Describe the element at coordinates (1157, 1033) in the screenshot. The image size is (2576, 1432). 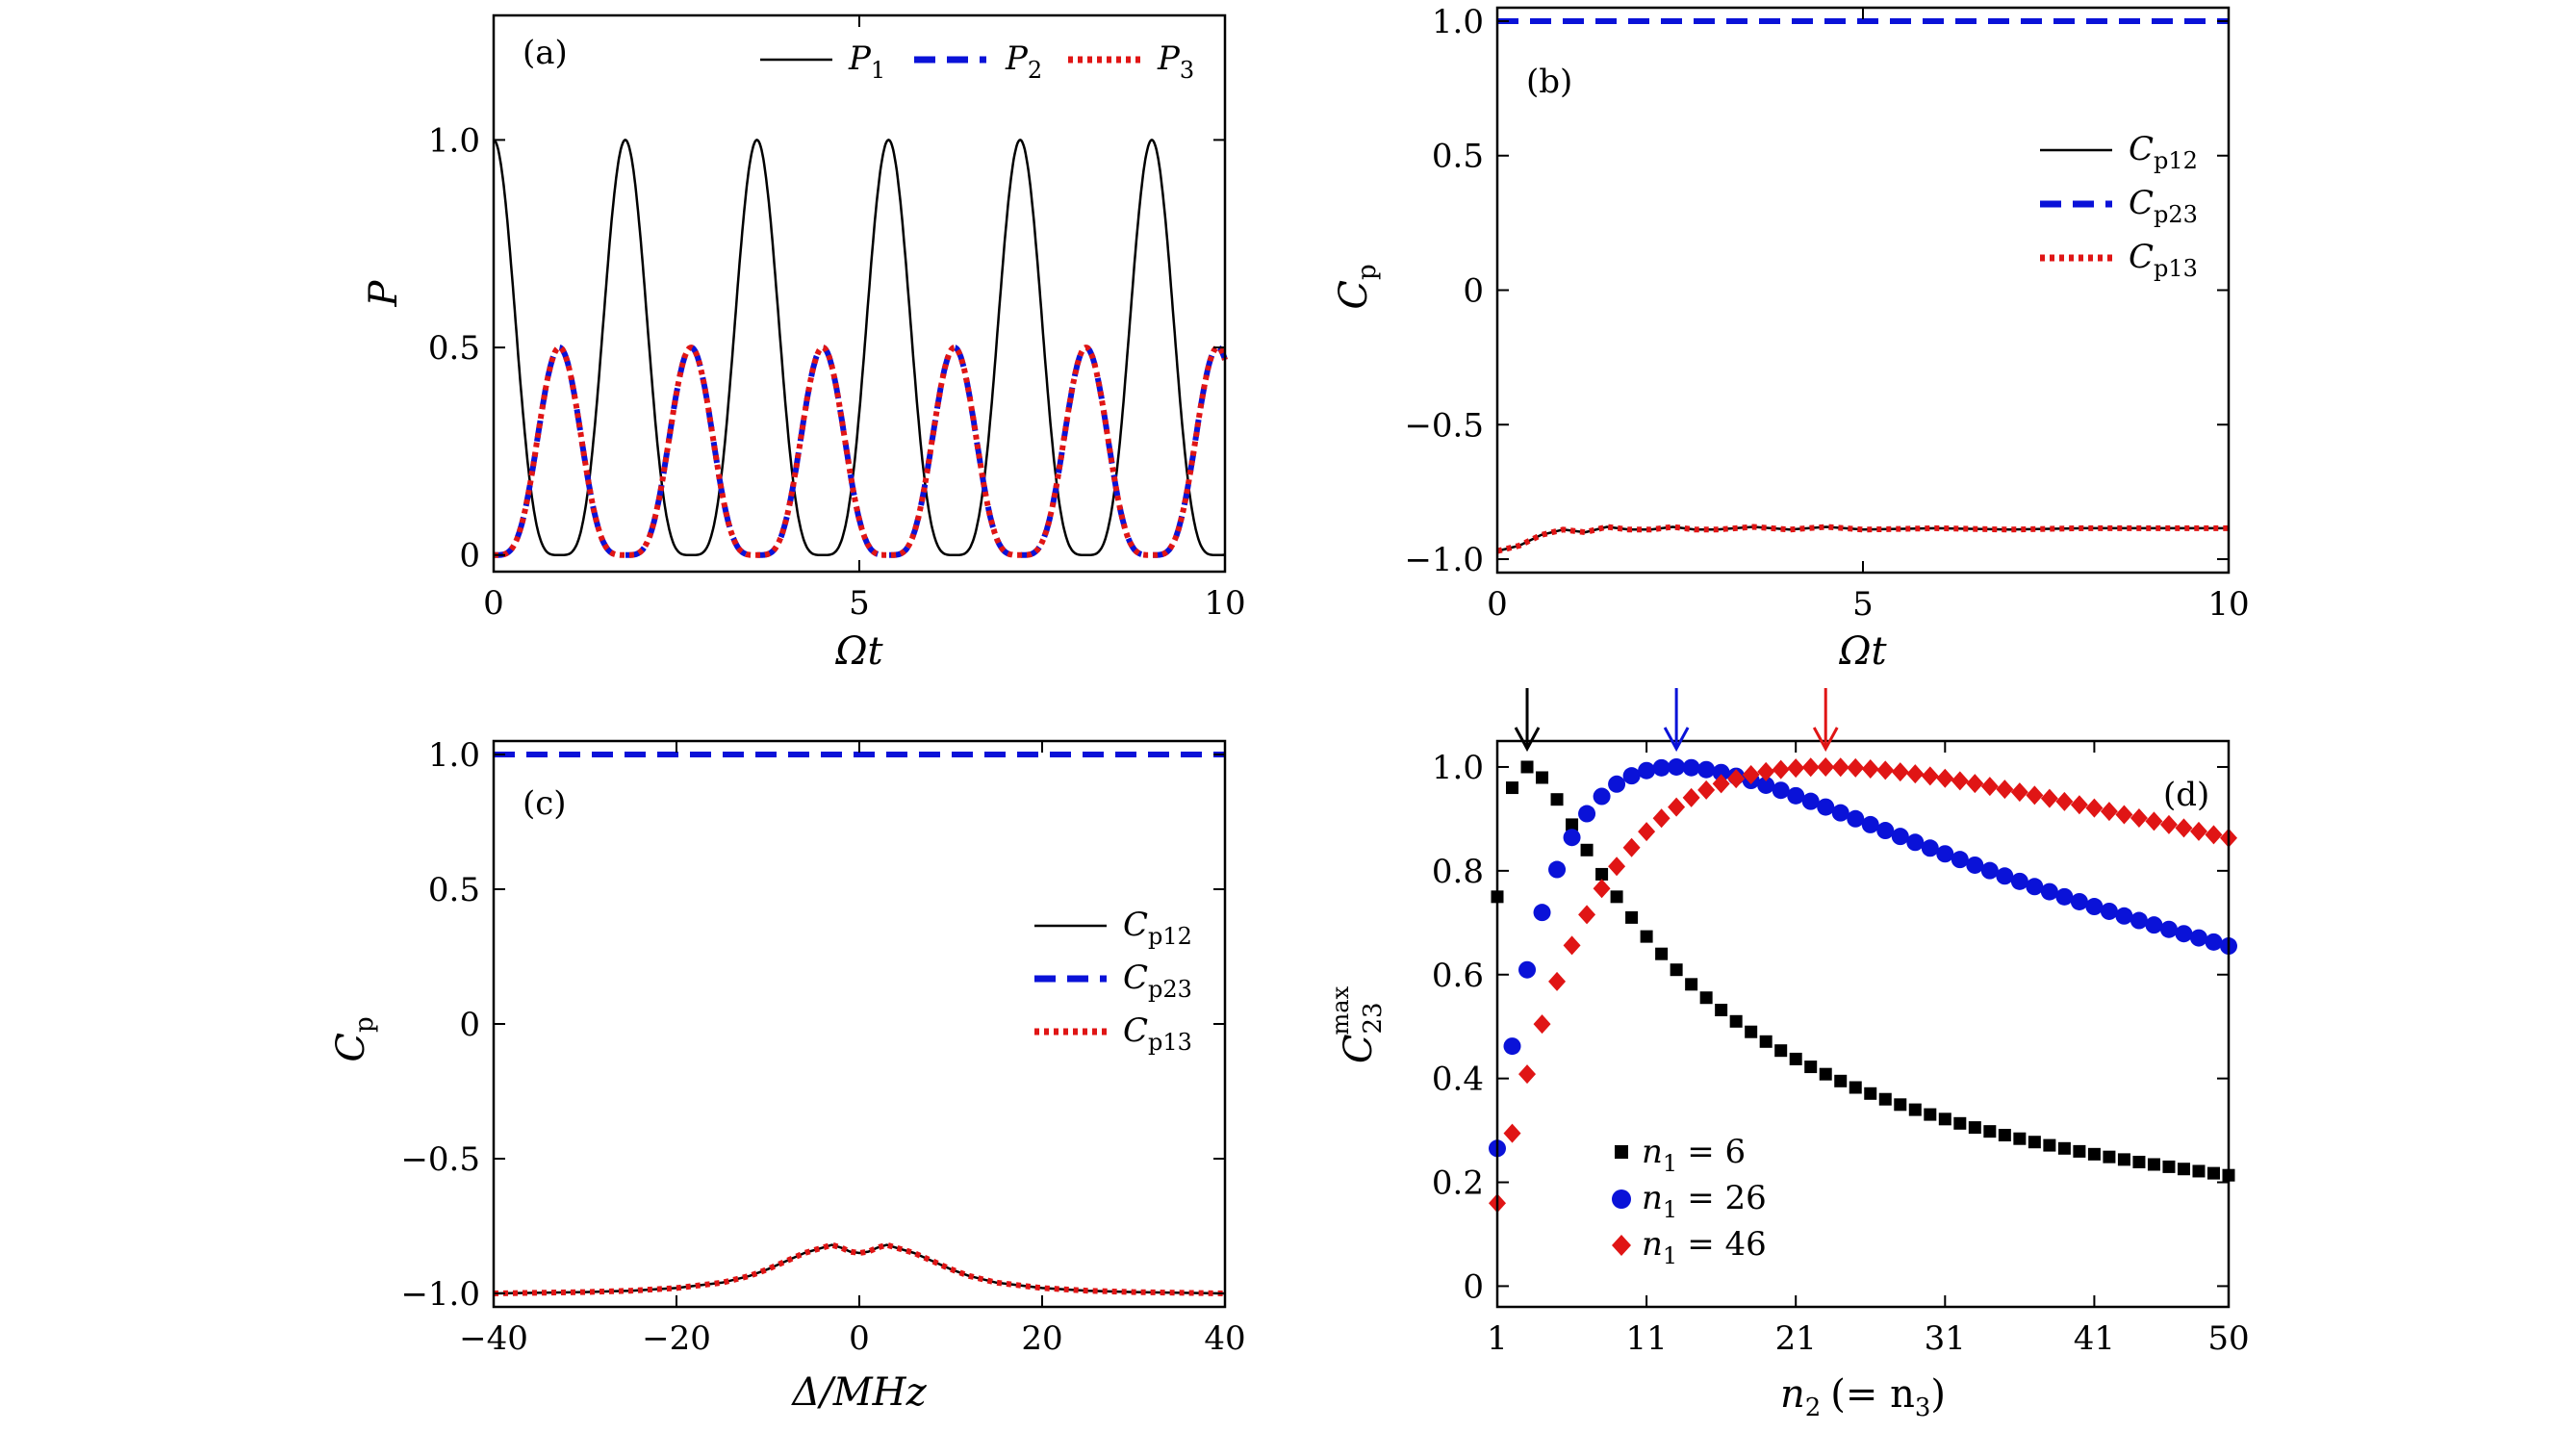
I see `legend-label-cp13-c: Cp13` at that location.